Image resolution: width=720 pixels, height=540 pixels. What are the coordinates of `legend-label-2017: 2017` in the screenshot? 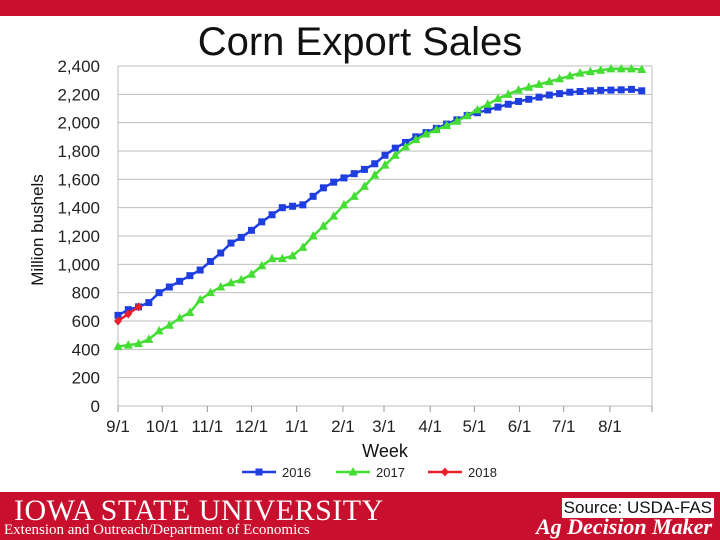 It's located at (390, 472).